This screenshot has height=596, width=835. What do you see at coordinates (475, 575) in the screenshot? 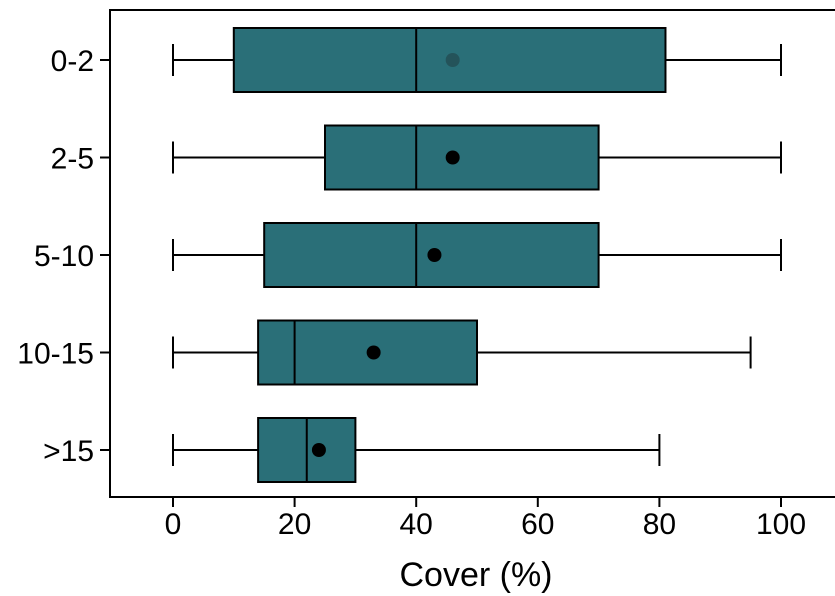
I see `x-axis-title: Cover (%)` at bounding box center [475, 575].